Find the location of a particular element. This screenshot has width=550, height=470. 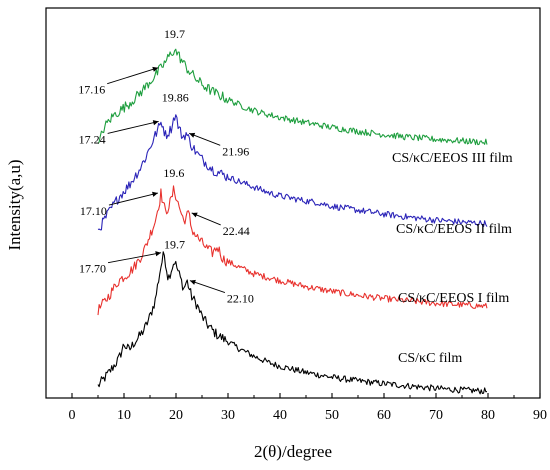

x-tick-label: 50 is located at coordinates (332, 415).